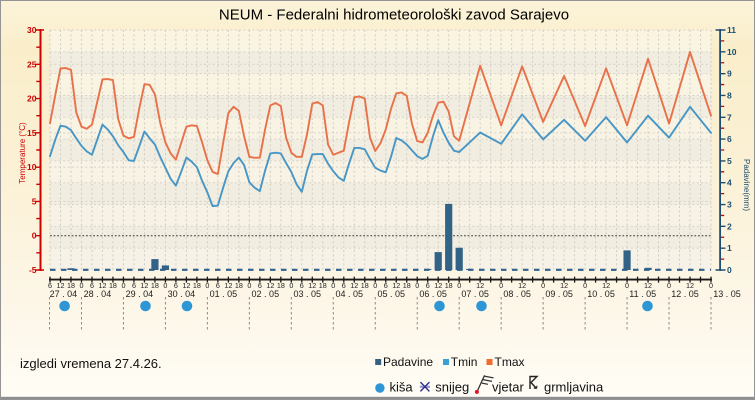 This screenshot has width=755, height=405. Describe the element at coordinates (64, 294) in the screenshot. I see `svg-text: 27 . 04` at that location.